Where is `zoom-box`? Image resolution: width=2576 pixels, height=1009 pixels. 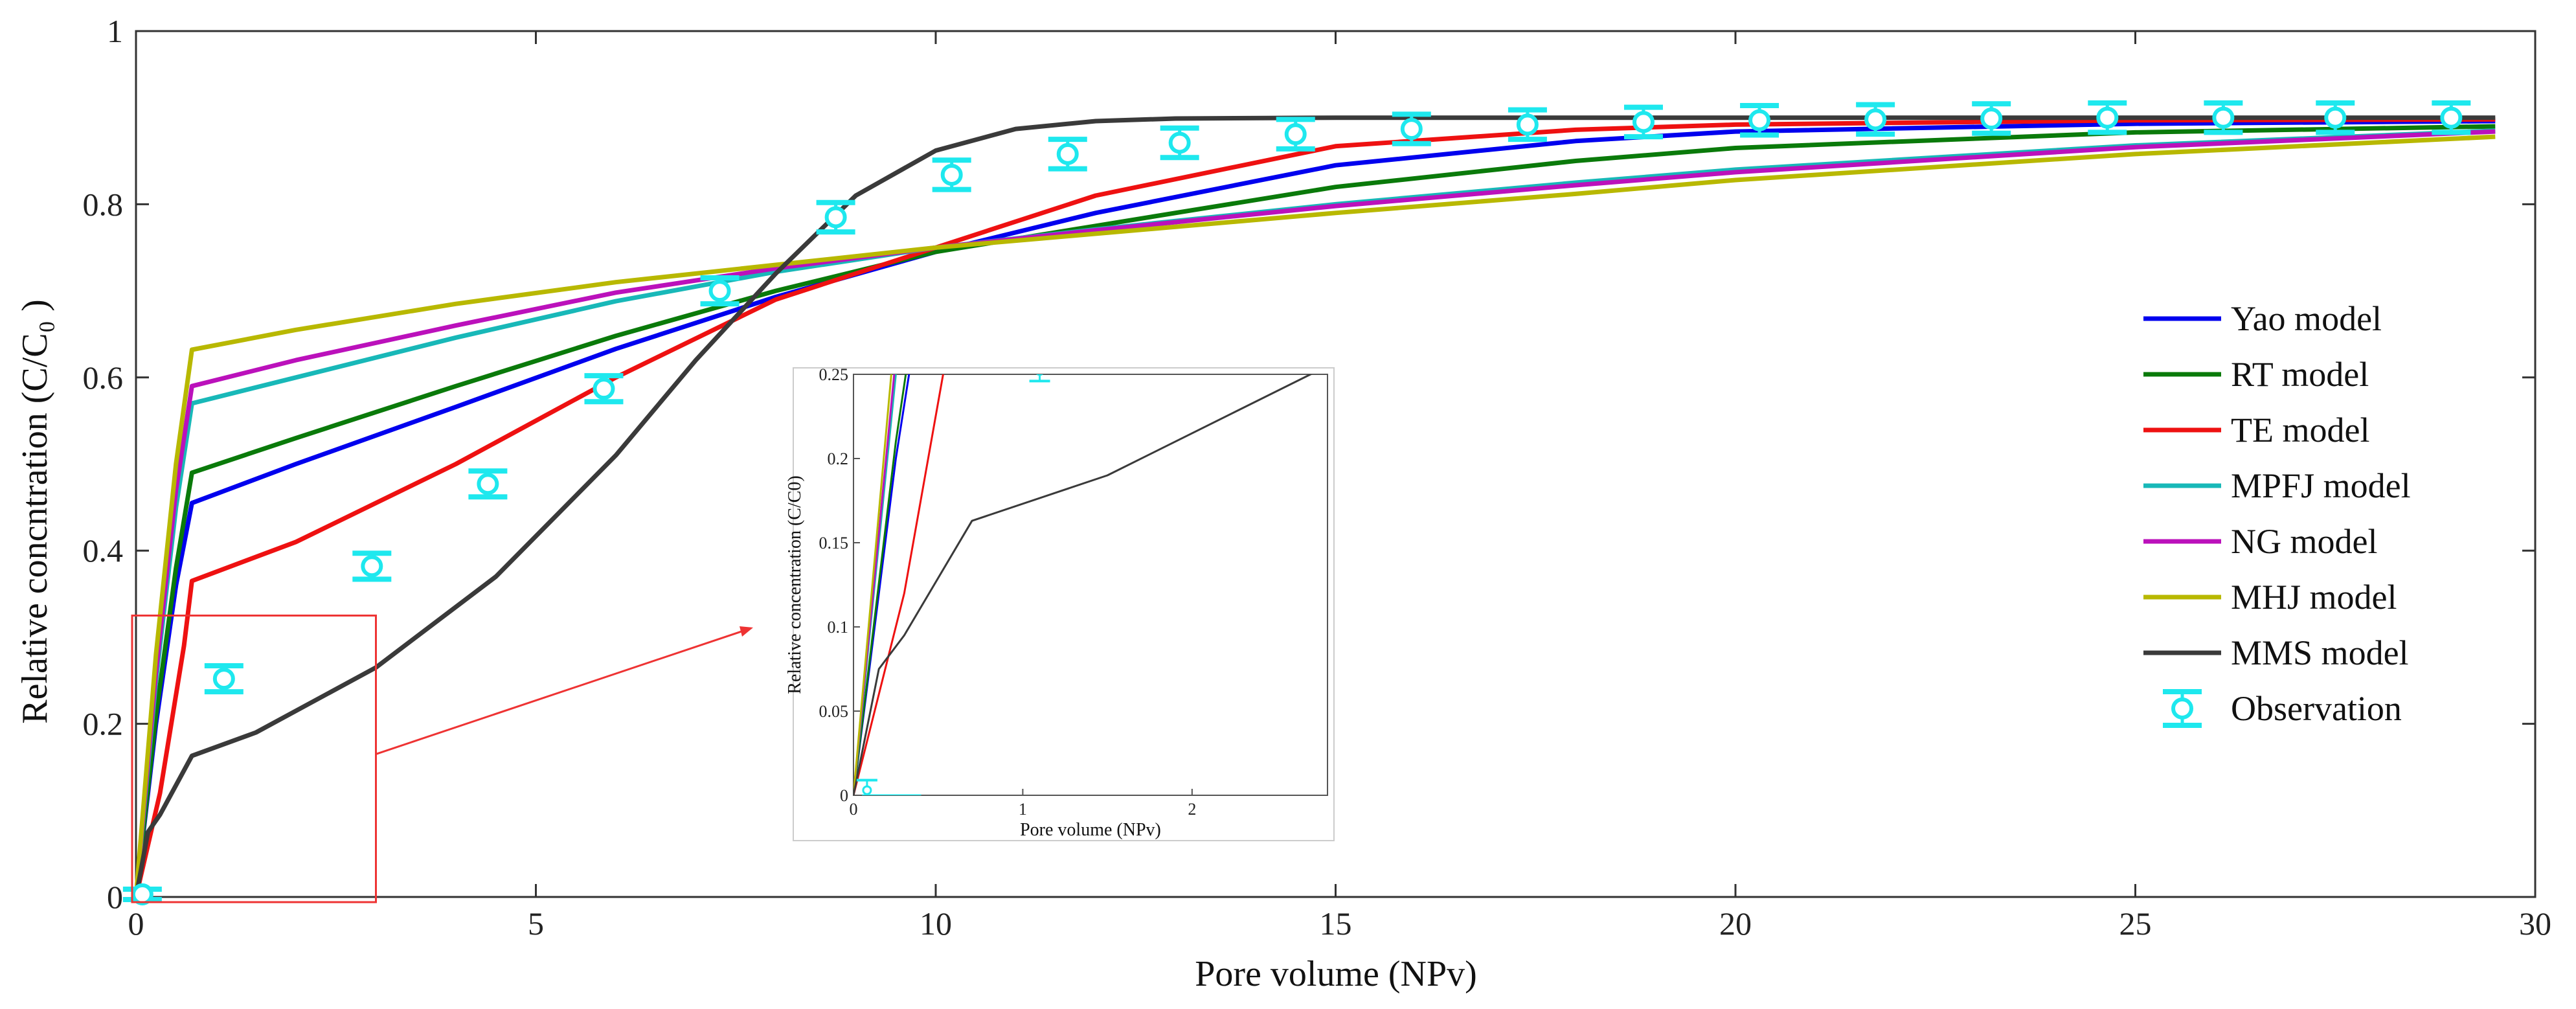
zoom-box is located at coordinates (254, 758).